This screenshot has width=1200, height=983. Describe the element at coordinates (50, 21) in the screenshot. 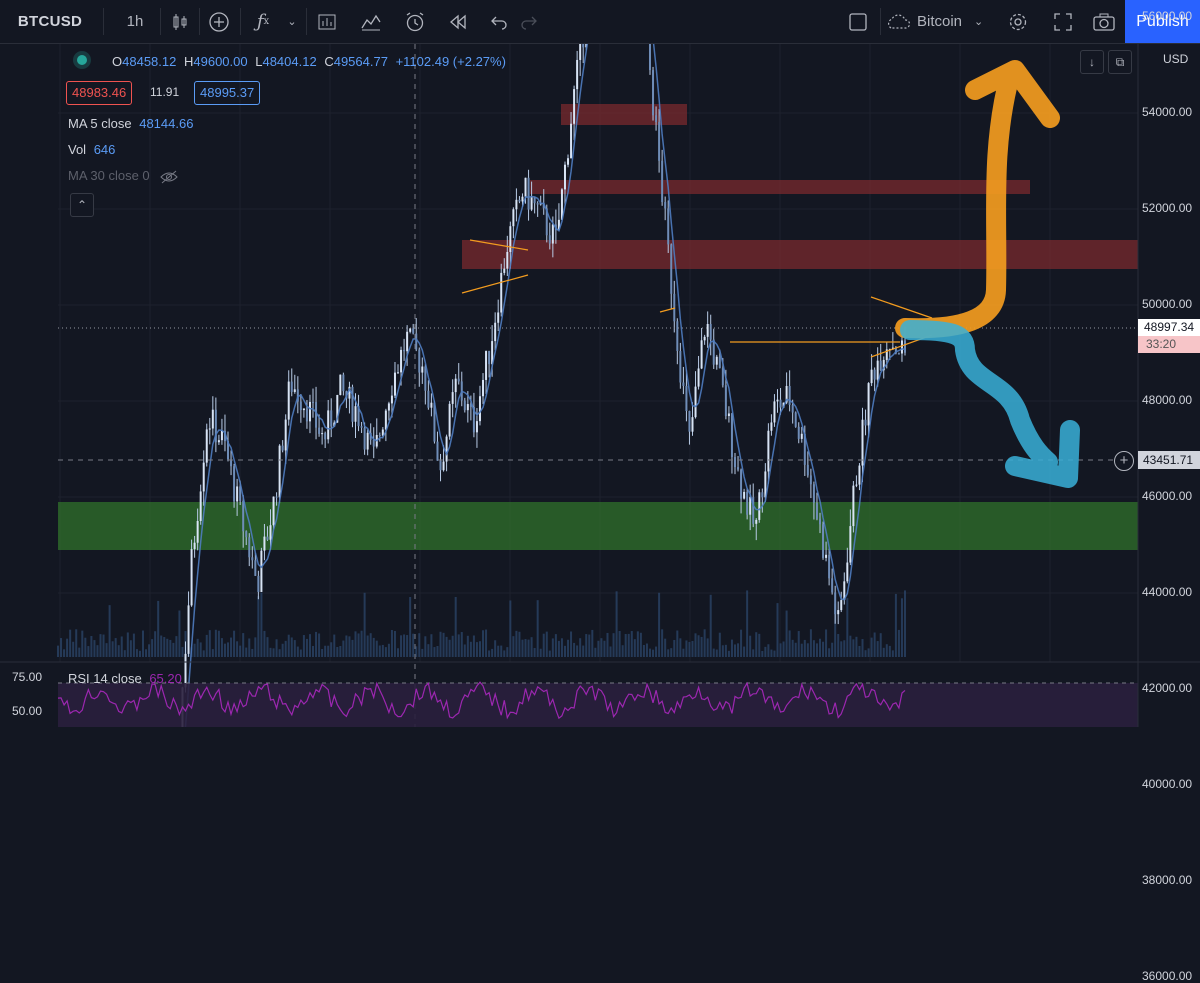

I see `symbol-search-button: BTCUSD` at that location.